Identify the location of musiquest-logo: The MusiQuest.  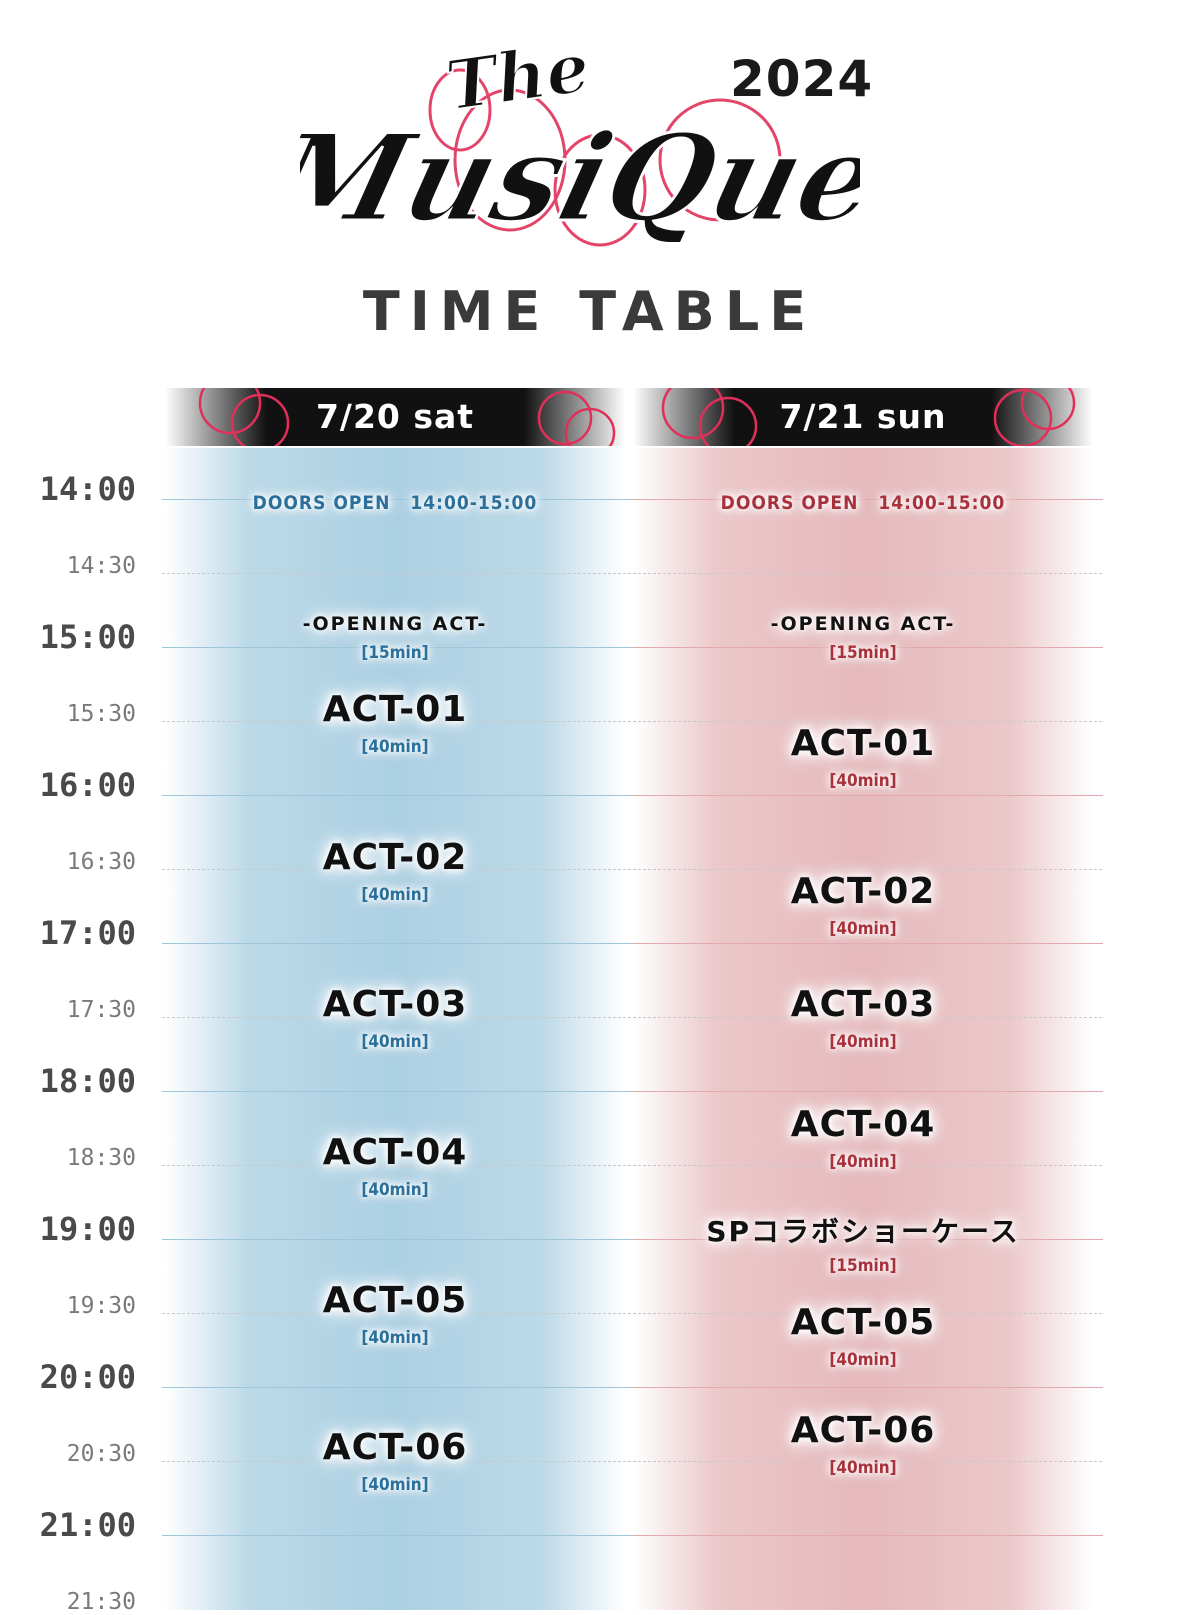
(580, 145).